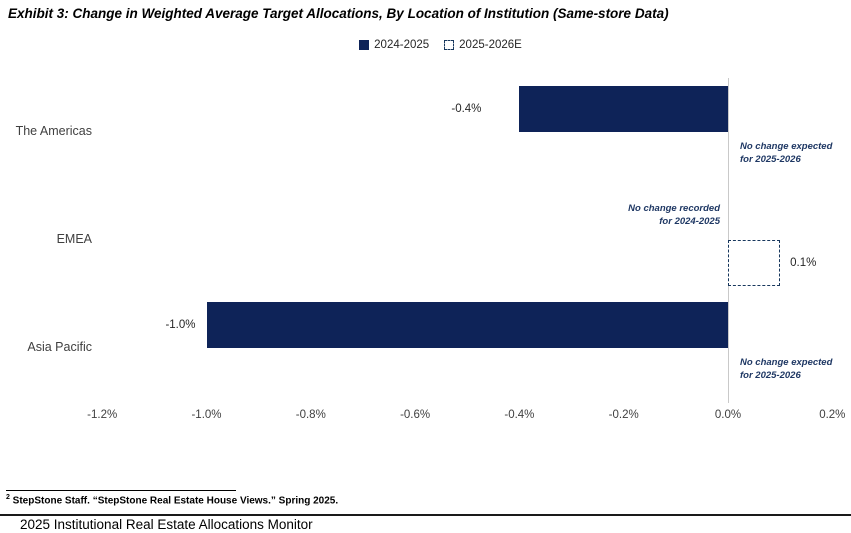 This screenshot has width=851, height=533. Describe the element at coordinates (623, 109) in the screenshot. I see `bar-the-americas-2024-2025` at that location.